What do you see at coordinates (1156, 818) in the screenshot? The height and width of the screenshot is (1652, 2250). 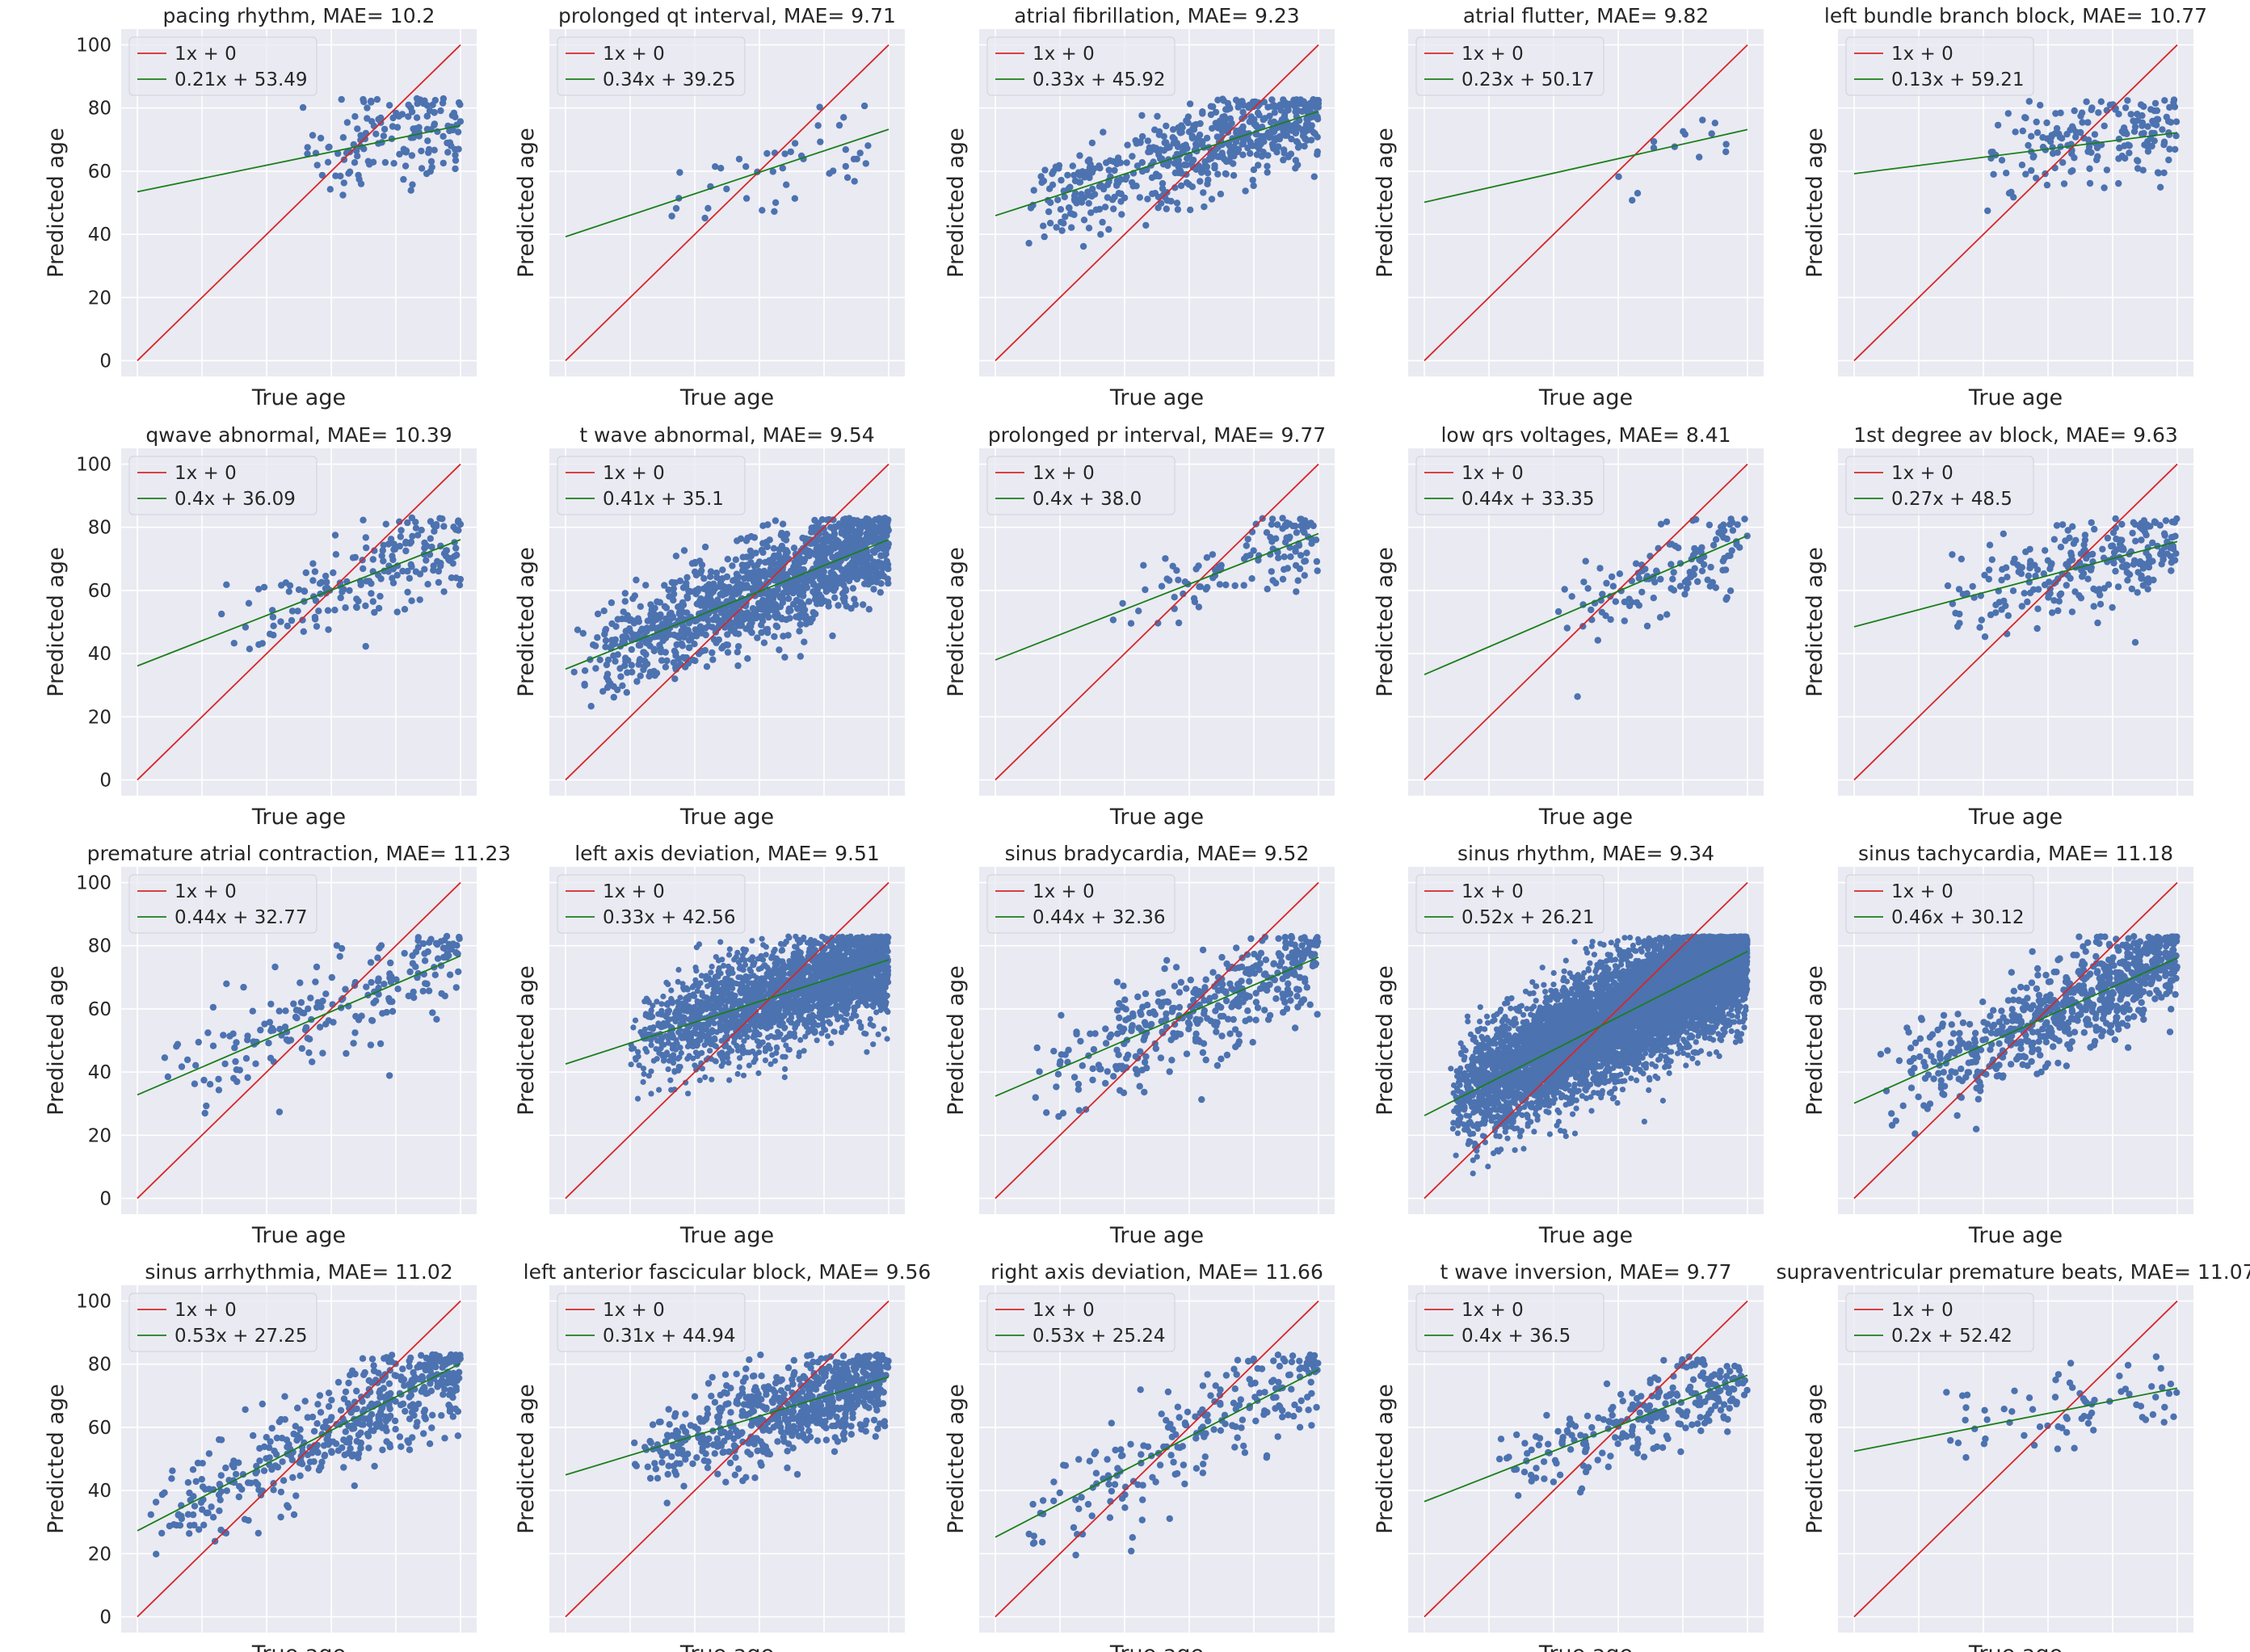 I see `x-axis-label: True age` at bounding box center [1156, 818].